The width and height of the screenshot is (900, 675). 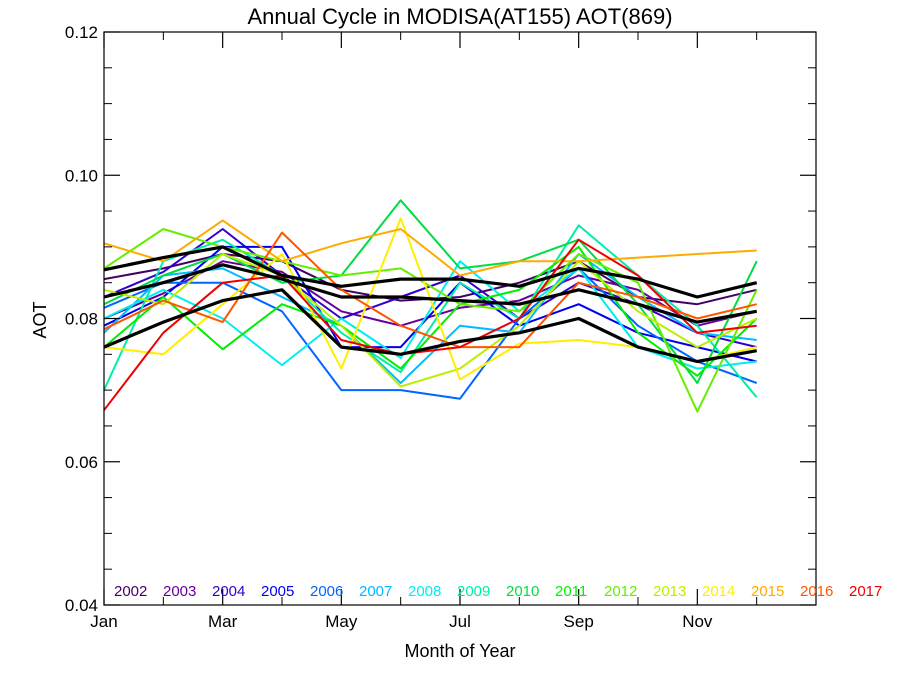 What do you see at coordinates (579, 621) in the screenshot?
I see `x-tick-label: Sep` at bounding box center [579, 621].